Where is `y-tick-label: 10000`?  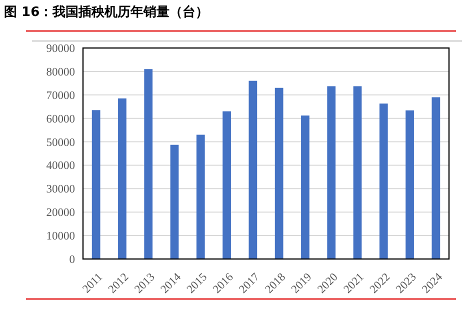 y-tick-label: 10000 is located at coordinates (61, 236).